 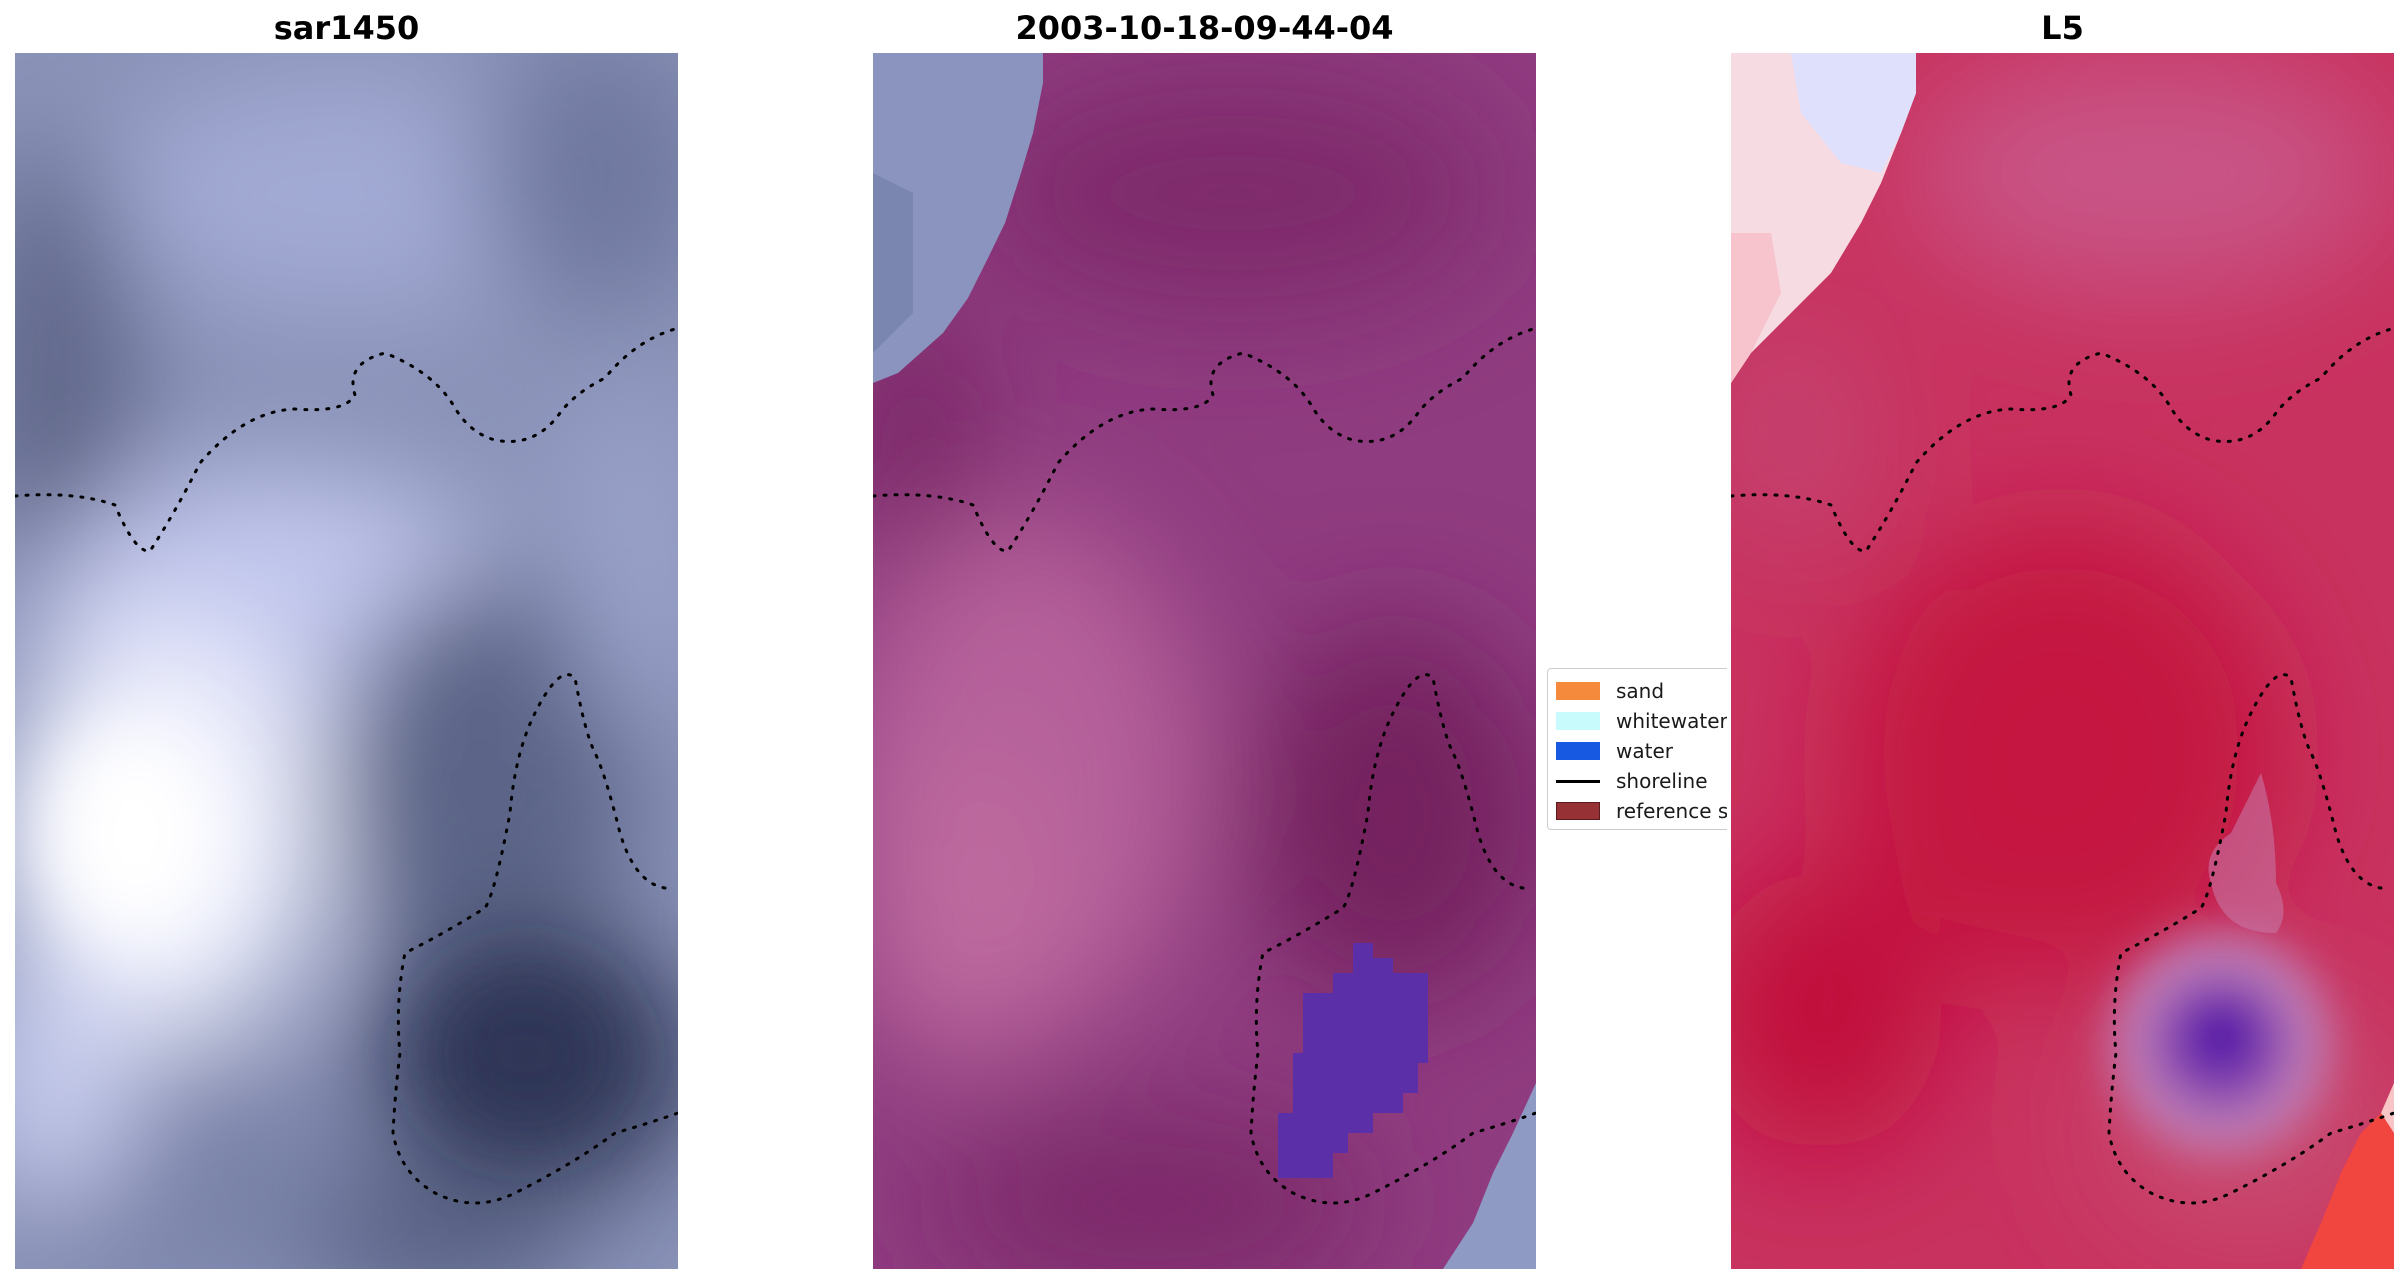 What do you see at coordinates (1578, 691) in the screenshot?
I see `sand-swatch` at bounding box center [1578, 691].